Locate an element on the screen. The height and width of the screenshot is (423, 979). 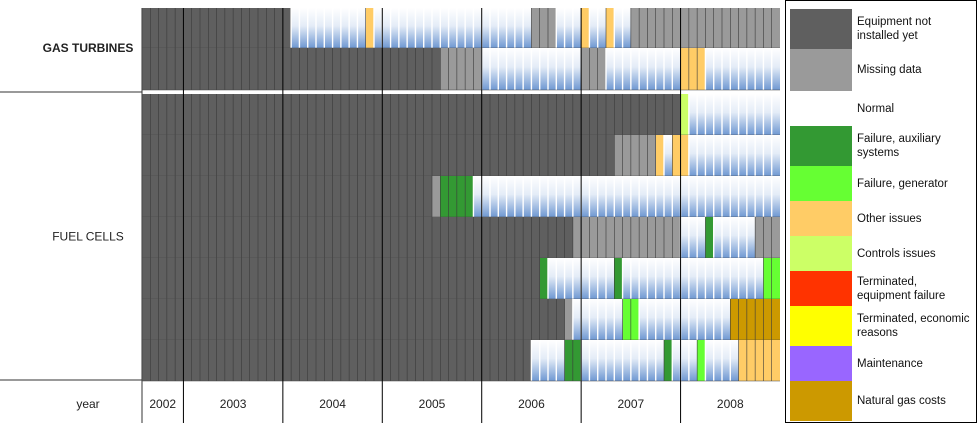
legend-label: Terminated, equipment failure is located at coordinates (901, 288).